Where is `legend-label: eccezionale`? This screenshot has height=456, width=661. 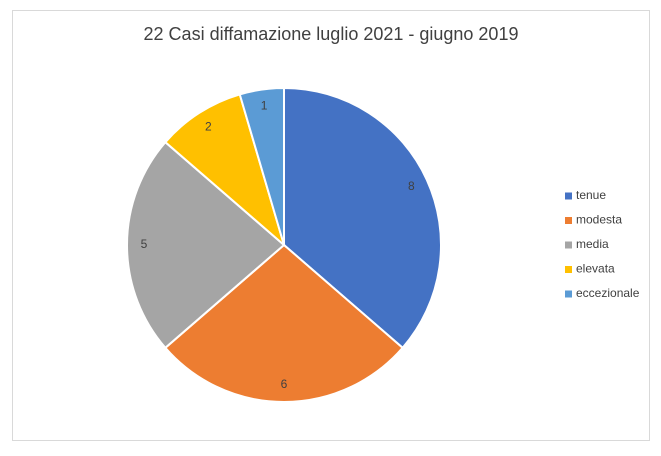
legend-label: eccezionale is located at coordinates (608, 293).